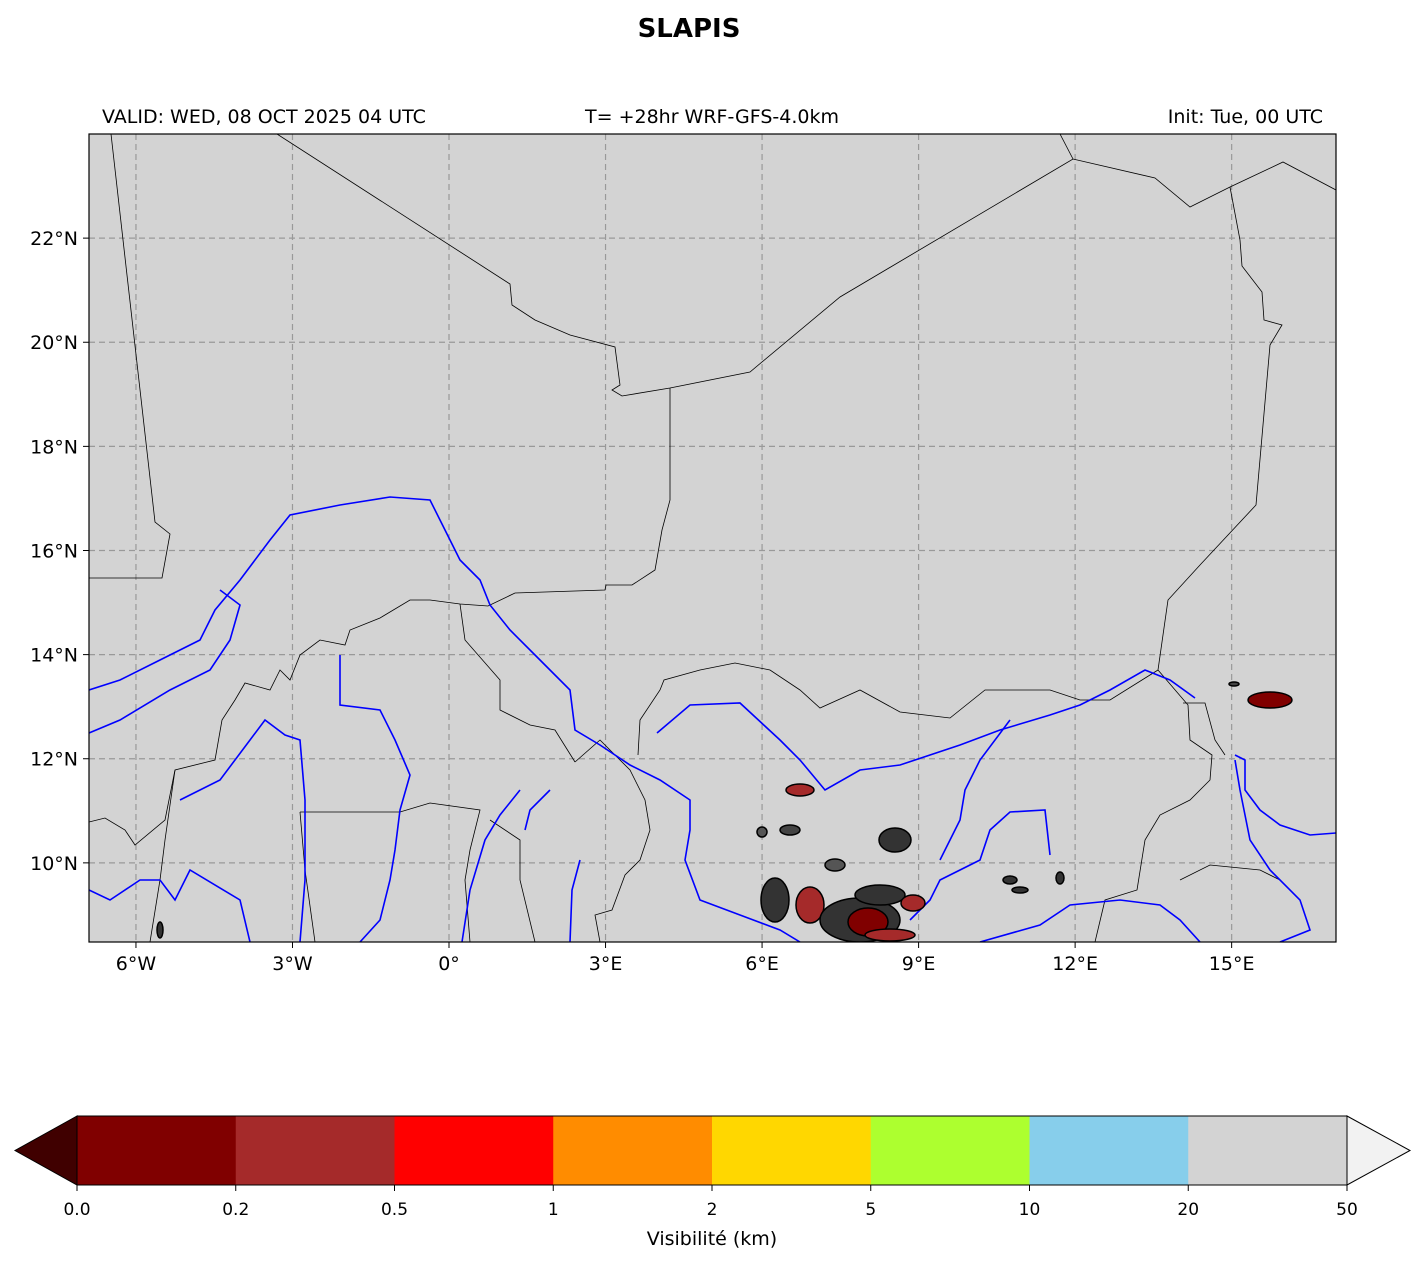 This screenshot has height=1263, width=1425. I want to click on colorbar-extend-under, so click(45, 1150).